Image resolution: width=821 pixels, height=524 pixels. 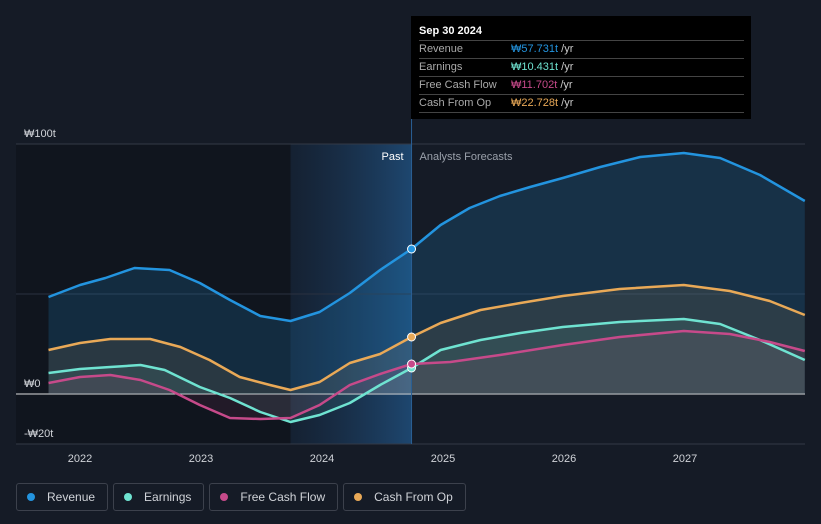 I want to click on tooltip-row-cfo: Cash From Op ₩22.728t /yr, so click(x=581, y=103).